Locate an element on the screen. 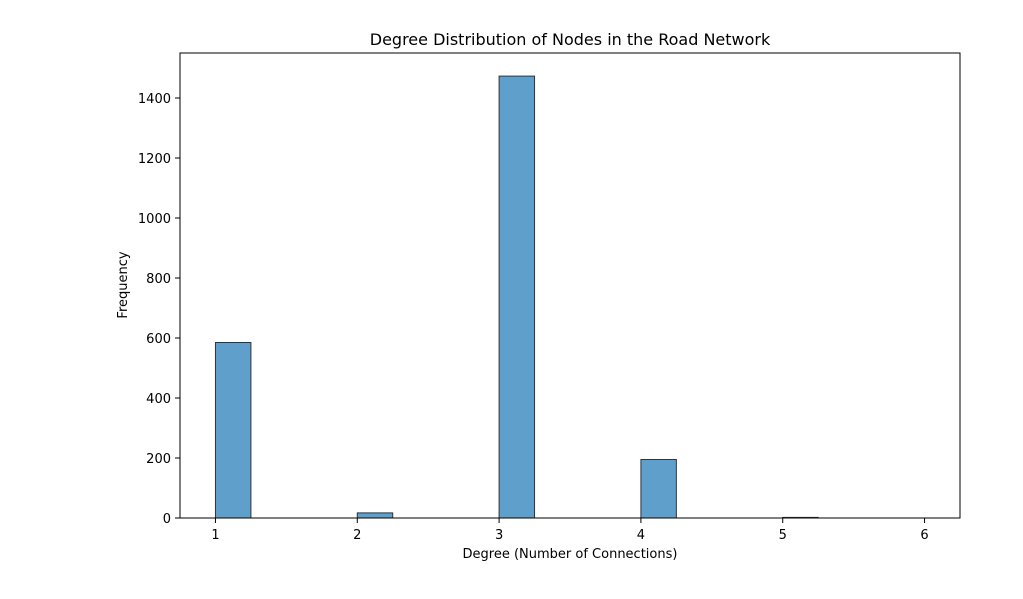  x-tick-label: 4 is located at coordinates (641, 535).